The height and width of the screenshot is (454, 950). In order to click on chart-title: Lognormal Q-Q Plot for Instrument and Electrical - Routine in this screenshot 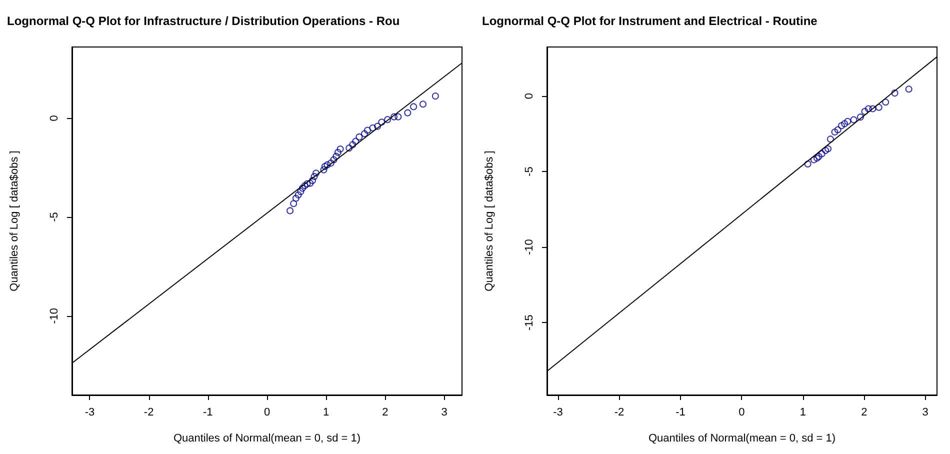, I will do `click(650, 21)`.